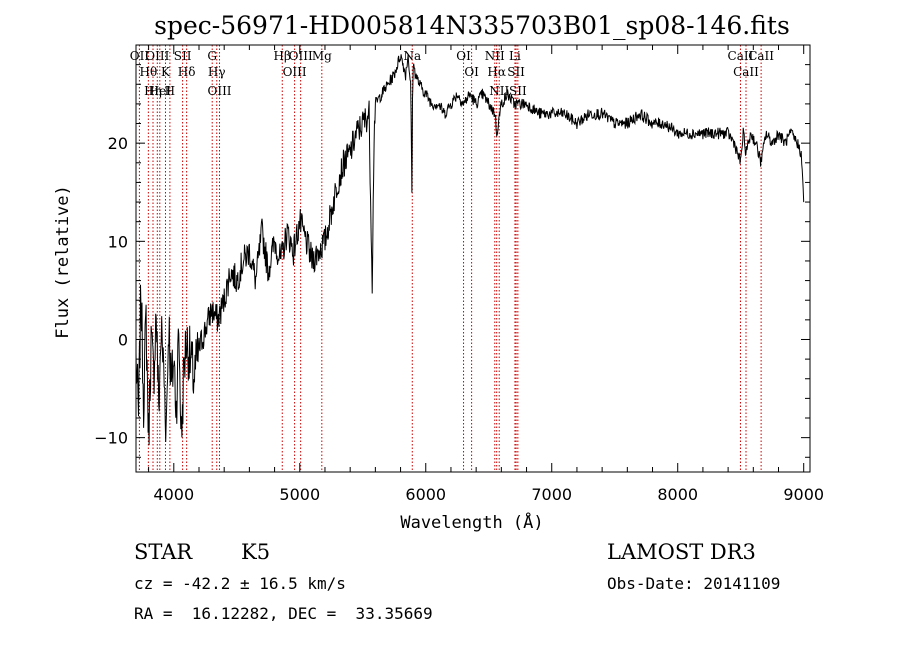 The width and height of the screenshot is (900, 649). I want to click on x-tick-label: 7000, so click(551, 494).